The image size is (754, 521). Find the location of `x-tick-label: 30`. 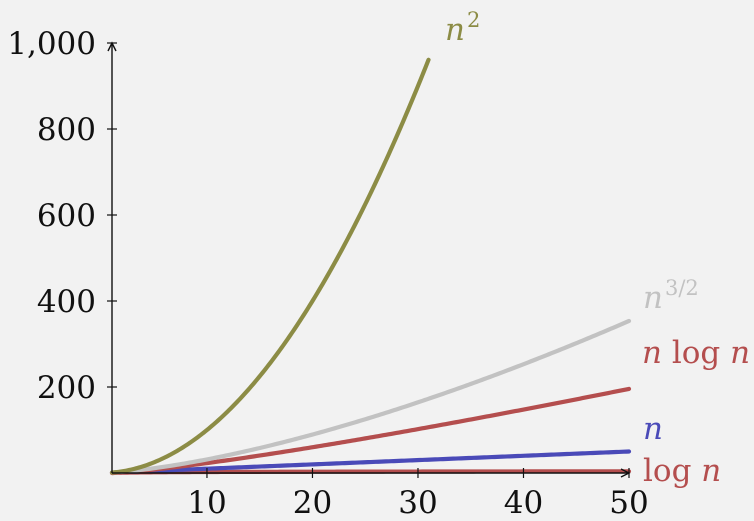

x-tick-label: 30 is located at coordinates (417, 503).